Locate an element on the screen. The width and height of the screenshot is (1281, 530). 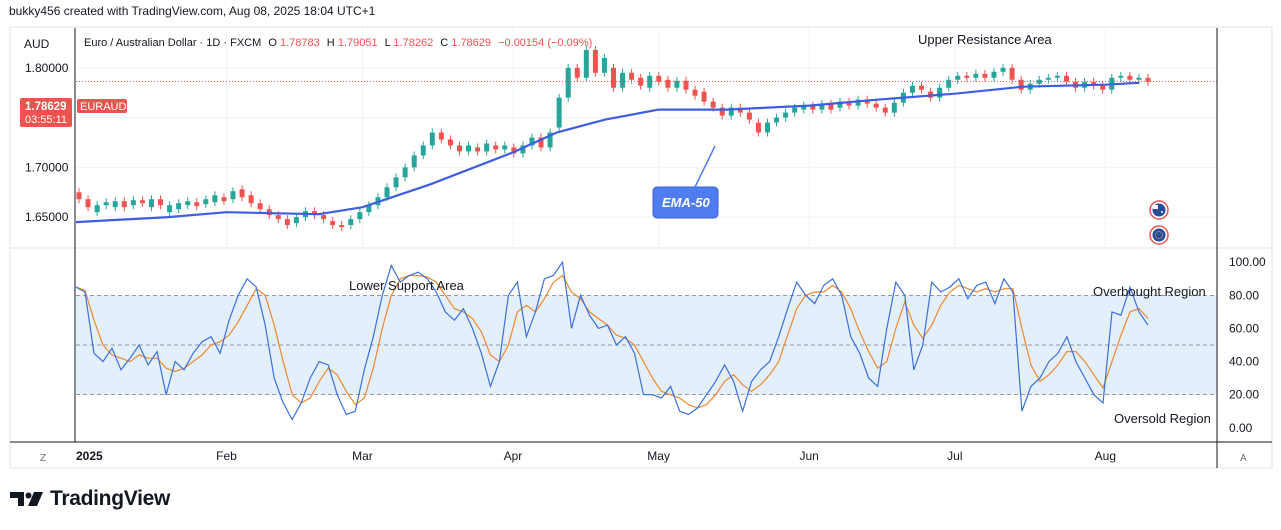
tradingview-logo: TradingView is located at coordinates (90, 499).